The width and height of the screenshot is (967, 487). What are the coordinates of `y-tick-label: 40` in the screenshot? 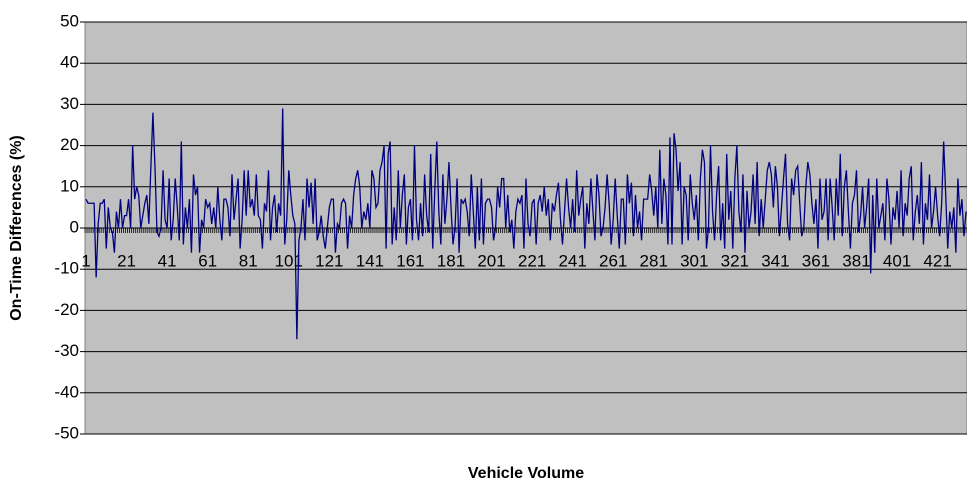 It's located at (69, 62).